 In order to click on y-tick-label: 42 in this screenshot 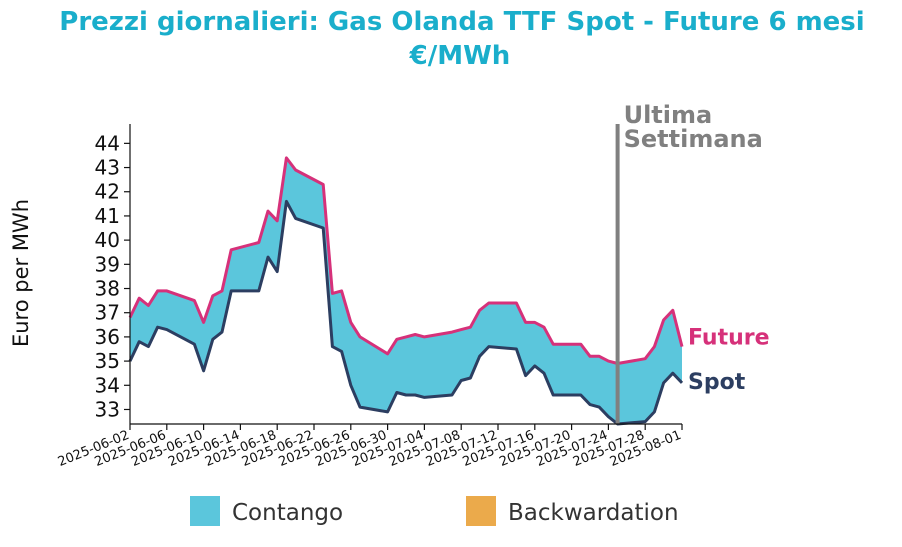, I will do `click(107, 192)`.